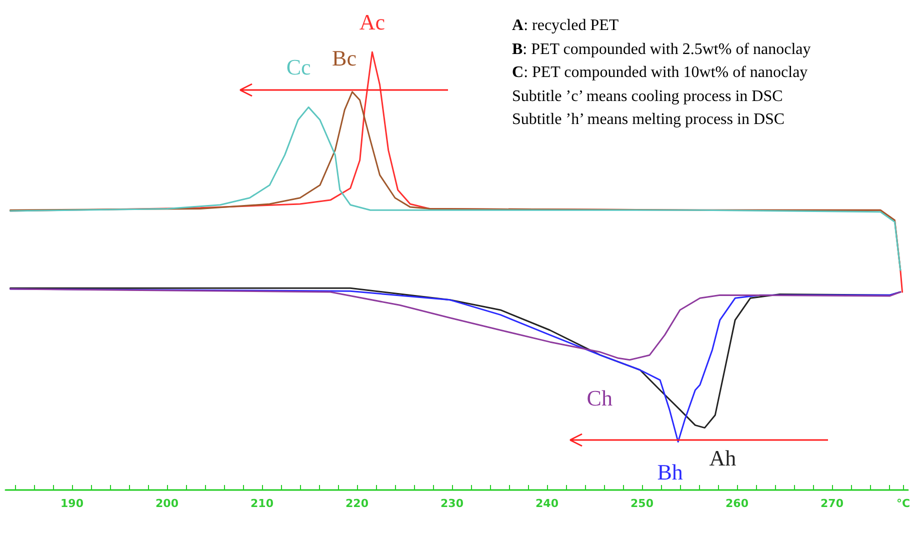  What do you see at coordinates (262, 503) in the screenshot?
I see `x-tick-label: 210` at bounding box center [262, 503].